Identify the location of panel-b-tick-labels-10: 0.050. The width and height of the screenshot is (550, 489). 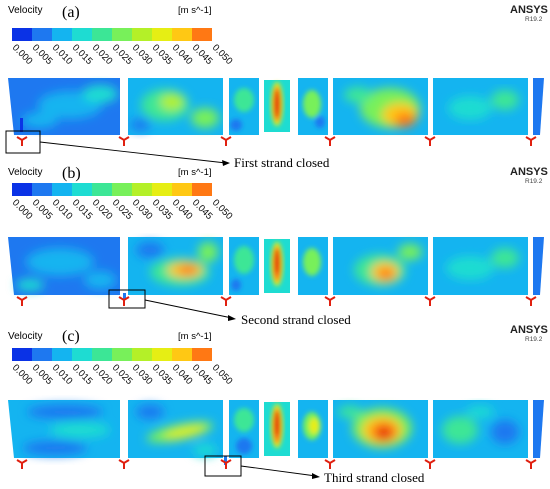
(222, 209).